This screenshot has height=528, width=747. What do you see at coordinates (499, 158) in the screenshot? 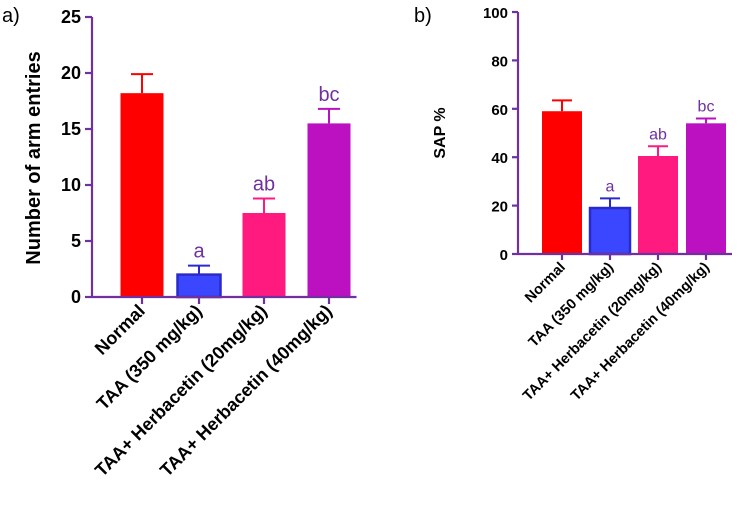
I see `y-tick-label-40: 40` at bounding box center [499, 158].